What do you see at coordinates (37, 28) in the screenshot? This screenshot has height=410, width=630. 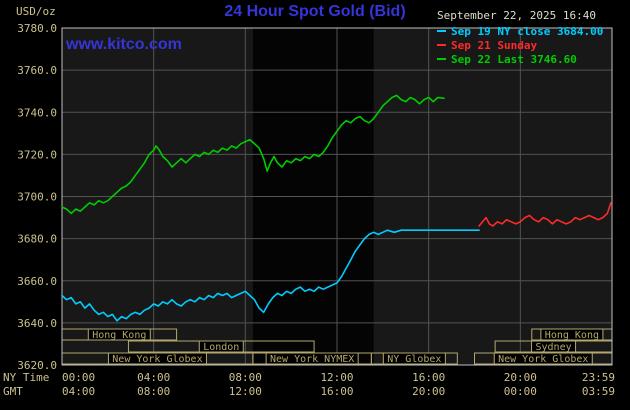 I see `y-tick-label: 3780.0` at bounding box center [37, 28].